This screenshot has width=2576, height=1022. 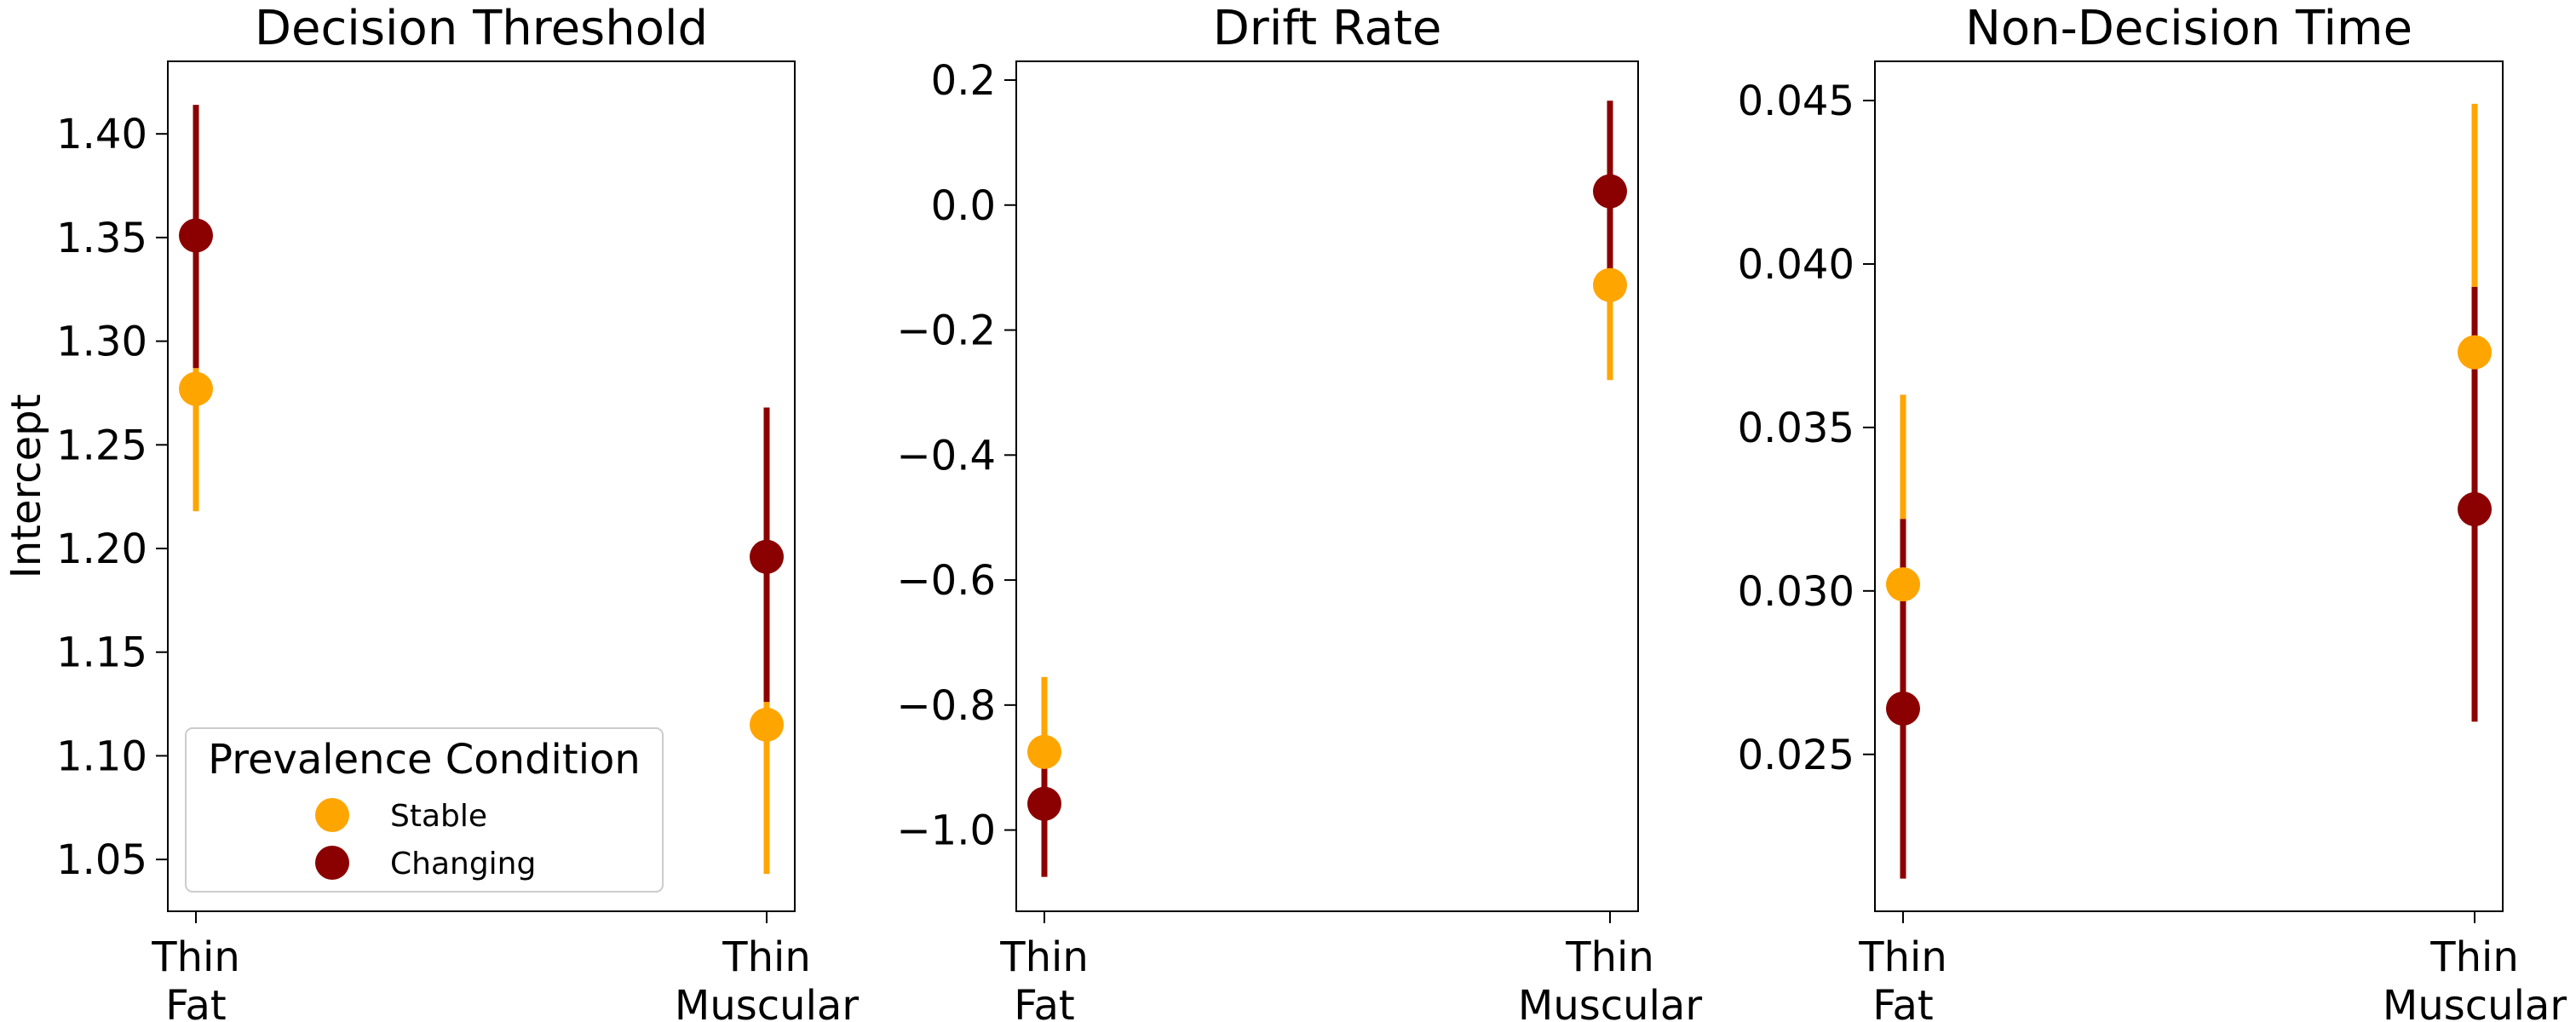 I want to click on y-tick-label: 1.20, so click(x=101, y=549).